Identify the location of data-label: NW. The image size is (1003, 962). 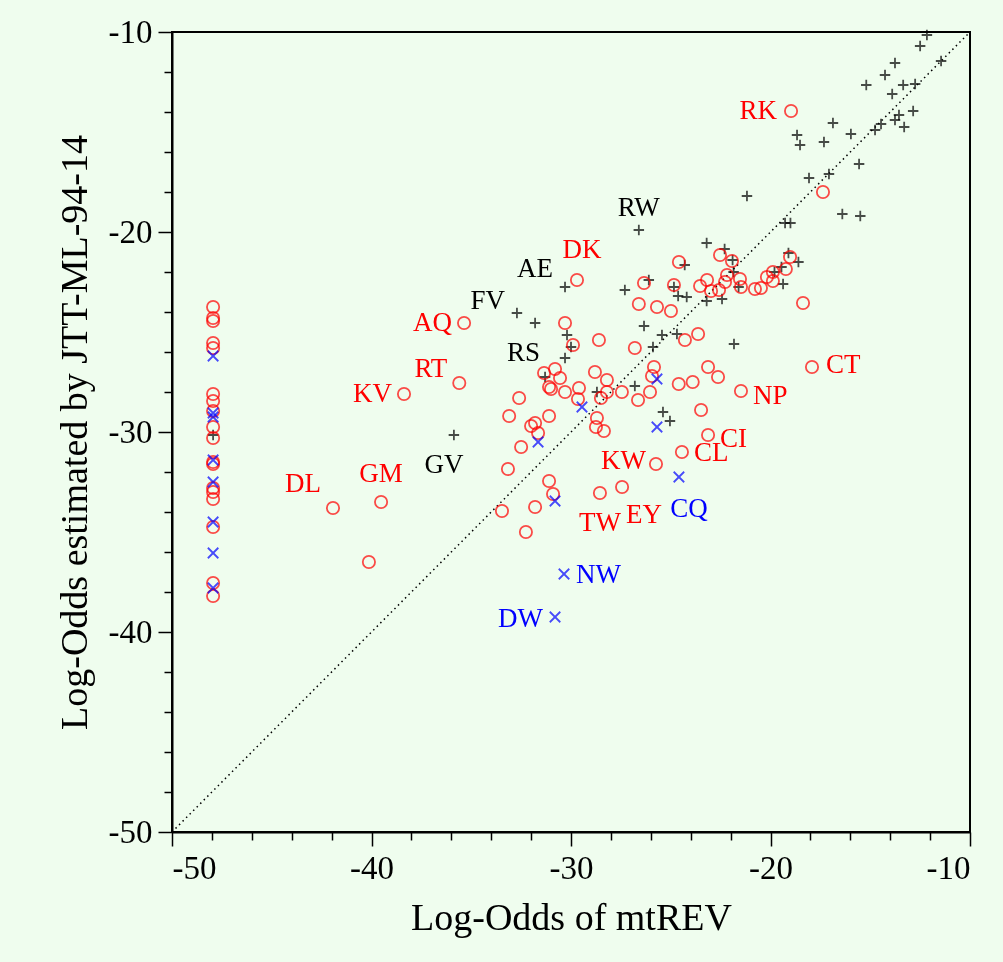
(599, 574).